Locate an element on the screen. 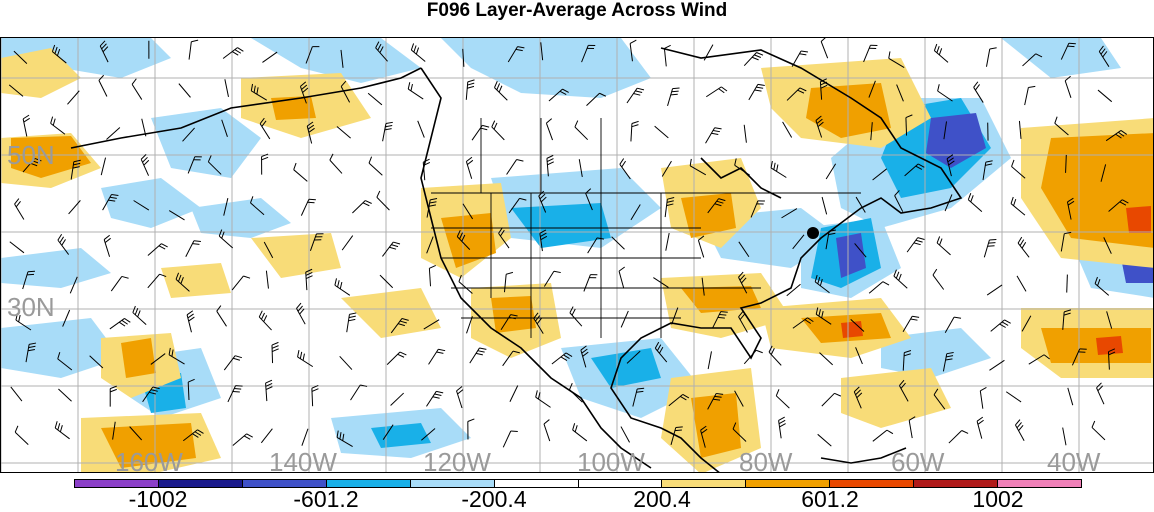  map-title: F096 Layer-Average Across Wind is located at coordinates (577, 11).